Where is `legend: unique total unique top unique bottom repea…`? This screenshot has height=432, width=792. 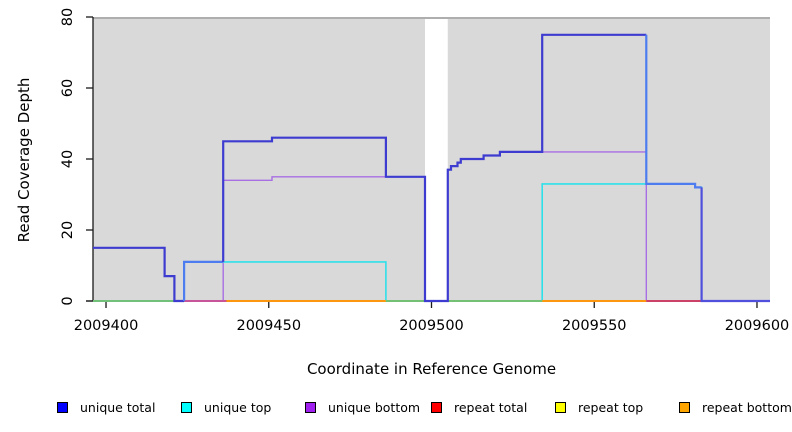 legend: unique total unique top unique bottom repea… is located at coordinates (396, 408).